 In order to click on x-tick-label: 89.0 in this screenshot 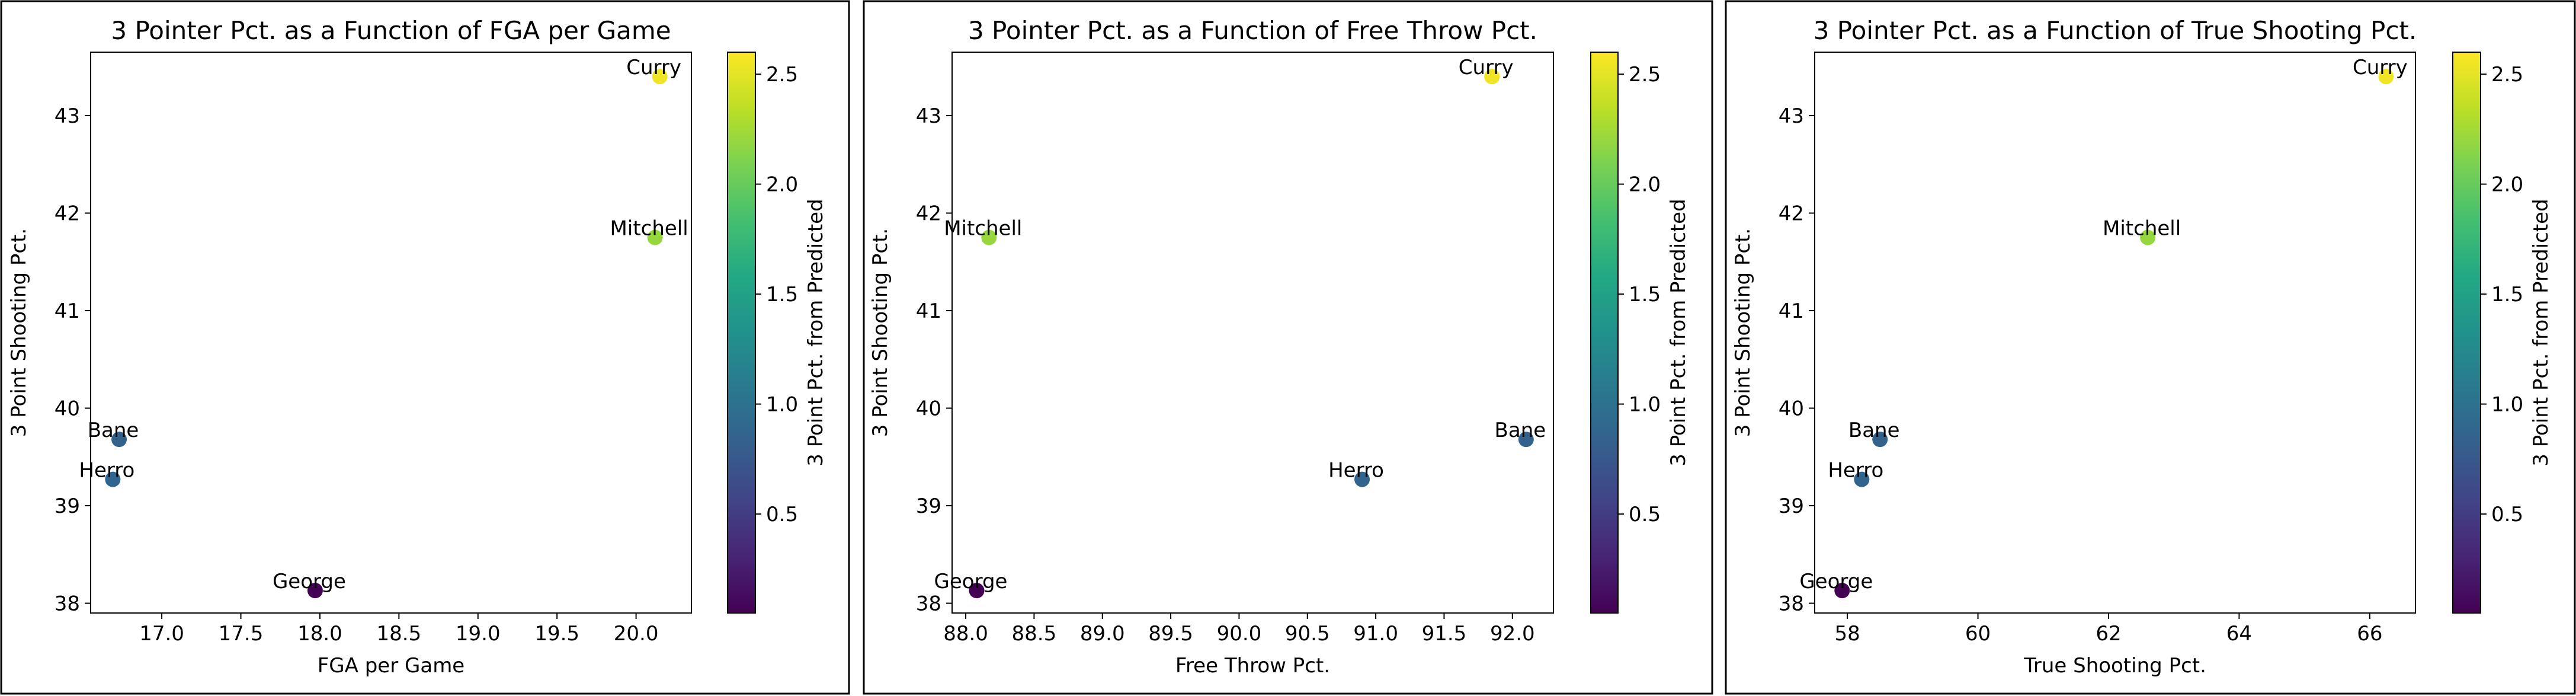, I will do `click(1102, 634)`.